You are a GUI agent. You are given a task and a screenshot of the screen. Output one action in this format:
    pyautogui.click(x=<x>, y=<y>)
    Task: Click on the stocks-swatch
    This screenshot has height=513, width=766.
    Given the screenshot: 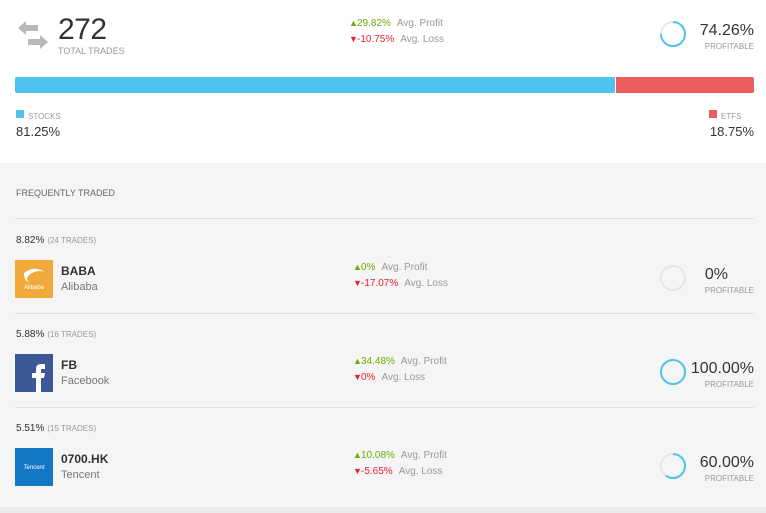 What is the action you would take?
    pyautogui.click(x=20, y=114)
    